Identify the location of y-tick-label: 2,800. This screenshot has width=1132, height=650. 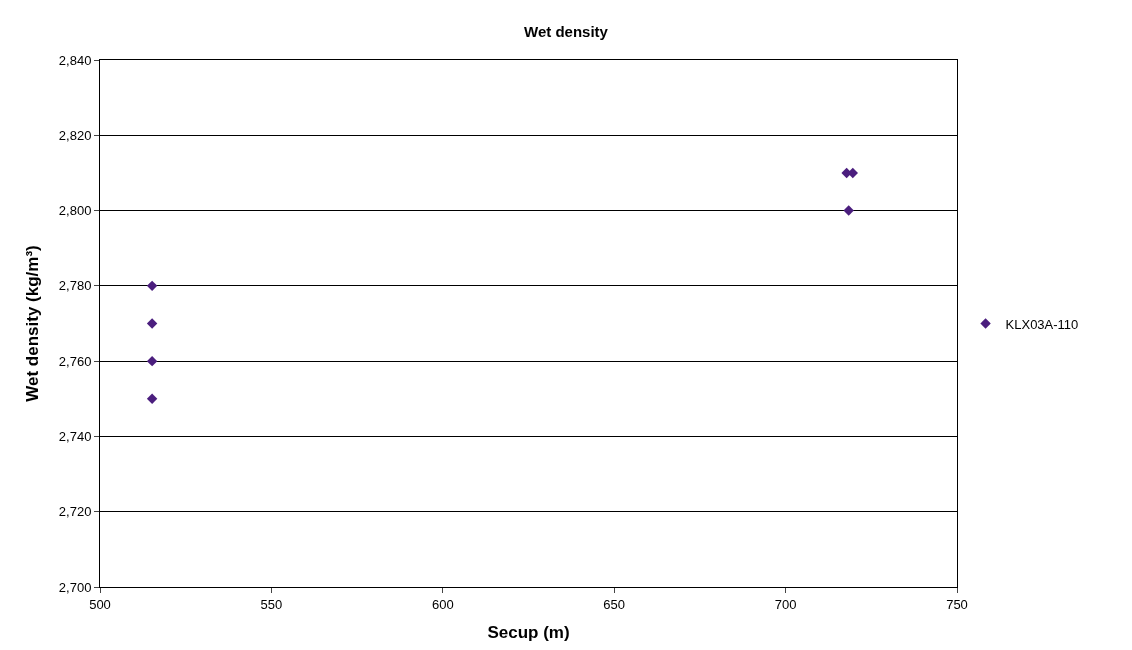
(75, 211).